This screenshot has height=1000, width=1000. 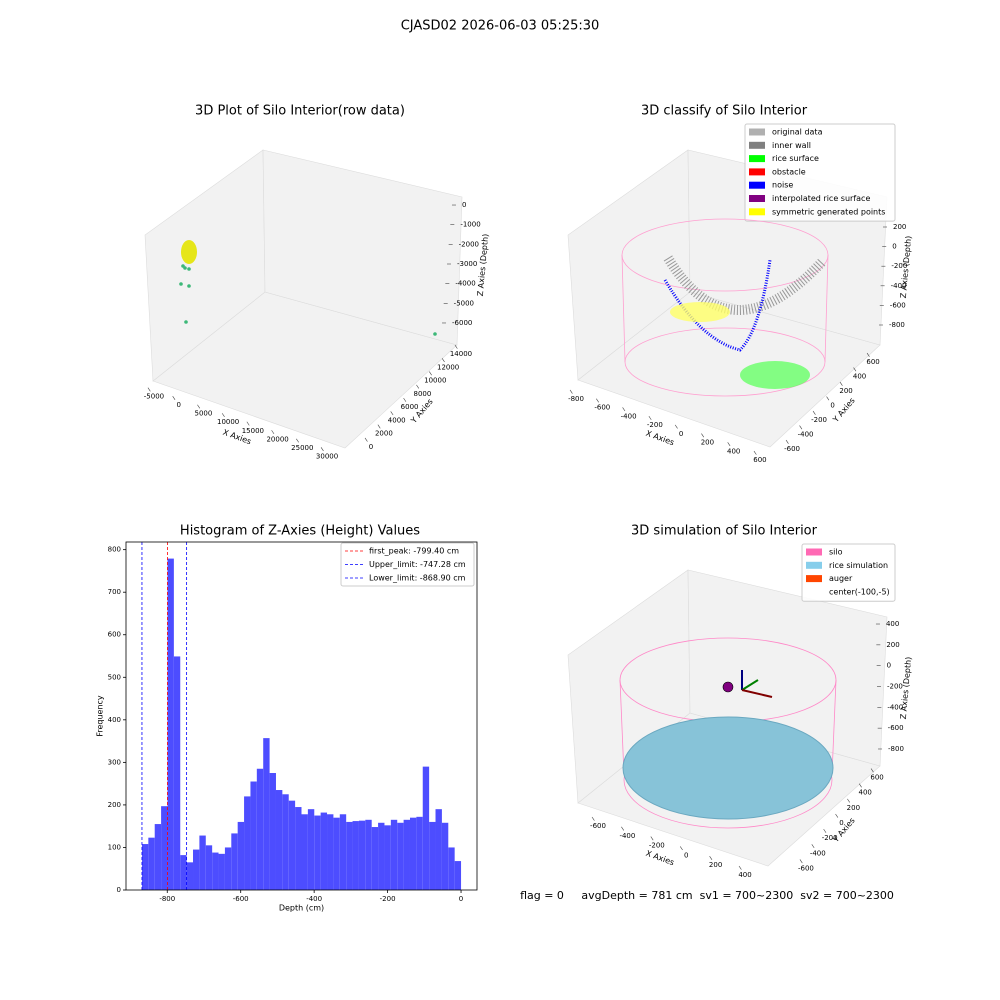 What do you see at coordinates (806, 868) in the screenshot?
I see `y-tick-label: -600` at bounding box center [806, 868].